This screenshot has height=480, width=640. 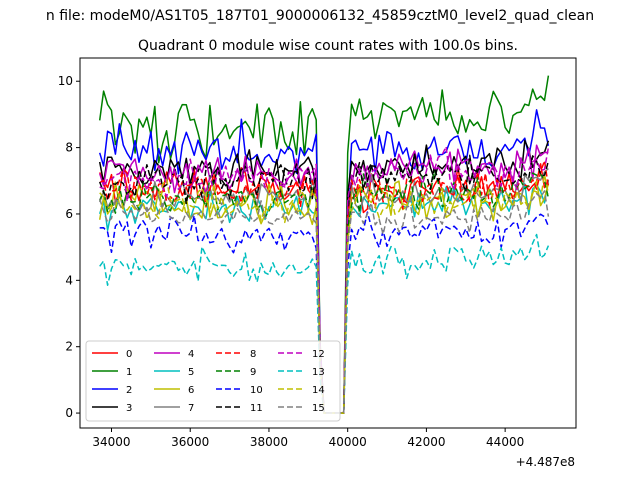 I want to click on legend-label-12: 12, so click(x=318, y=354).